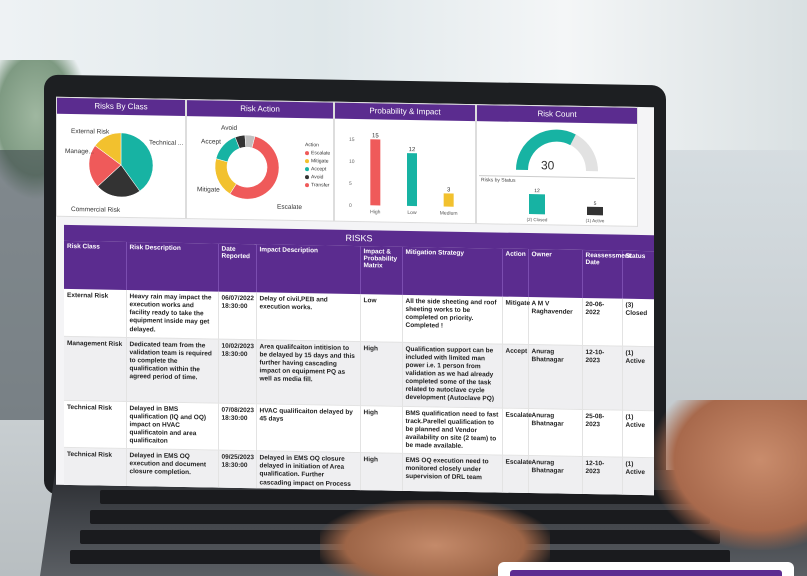  Describe the element at coordinates (308, 317) in the screenshot. I see `cell-impact: Delay of civil,PEB and execution works.` at that location.